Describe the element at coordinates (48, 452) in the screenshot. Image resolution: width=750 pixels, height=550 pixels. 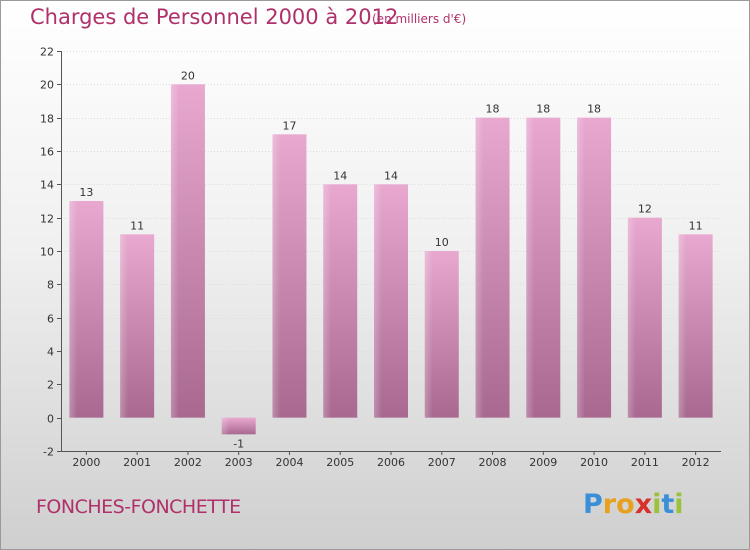
I see `y-tick-label: -2` at that location.